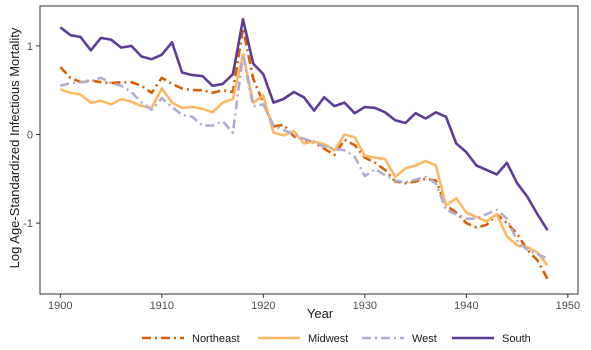 The height and width of the screenshot is (350, 591). What do you see at coordinates (320, 313) in the screenshot?
I see `x-axis-title: Year` at bounding box center [320, 313].